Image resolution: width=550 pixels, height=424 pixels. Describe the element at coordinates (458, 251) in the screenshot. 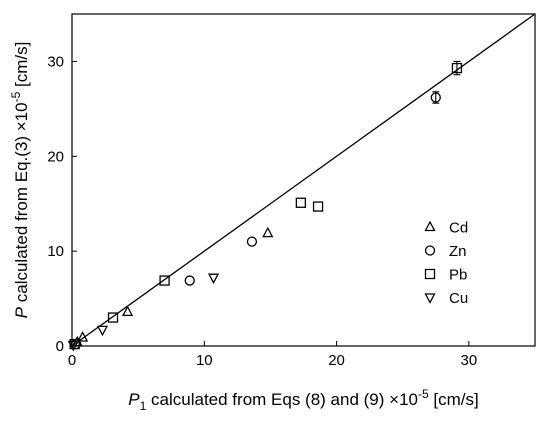

I see `legend-label-zn: Zn` at that location.